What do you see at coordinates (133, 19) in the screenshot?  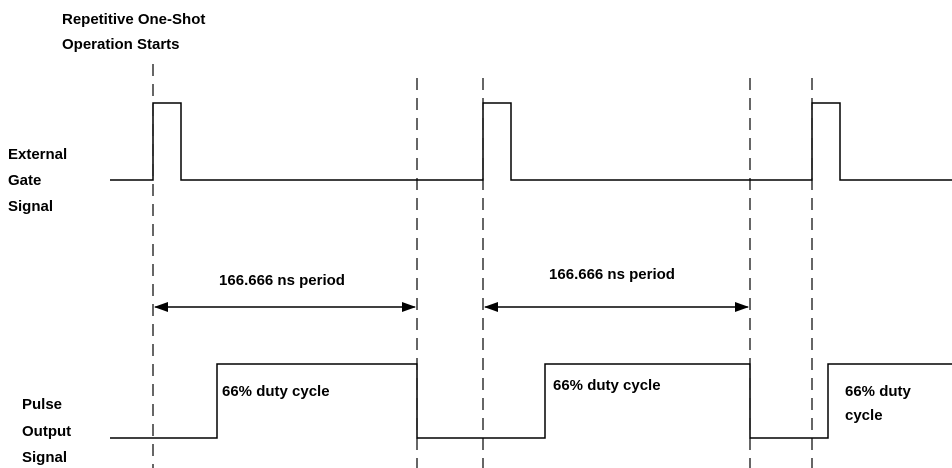 I see `annotation-line: Repetitive One-Shot` at bounding box center [133, 19].